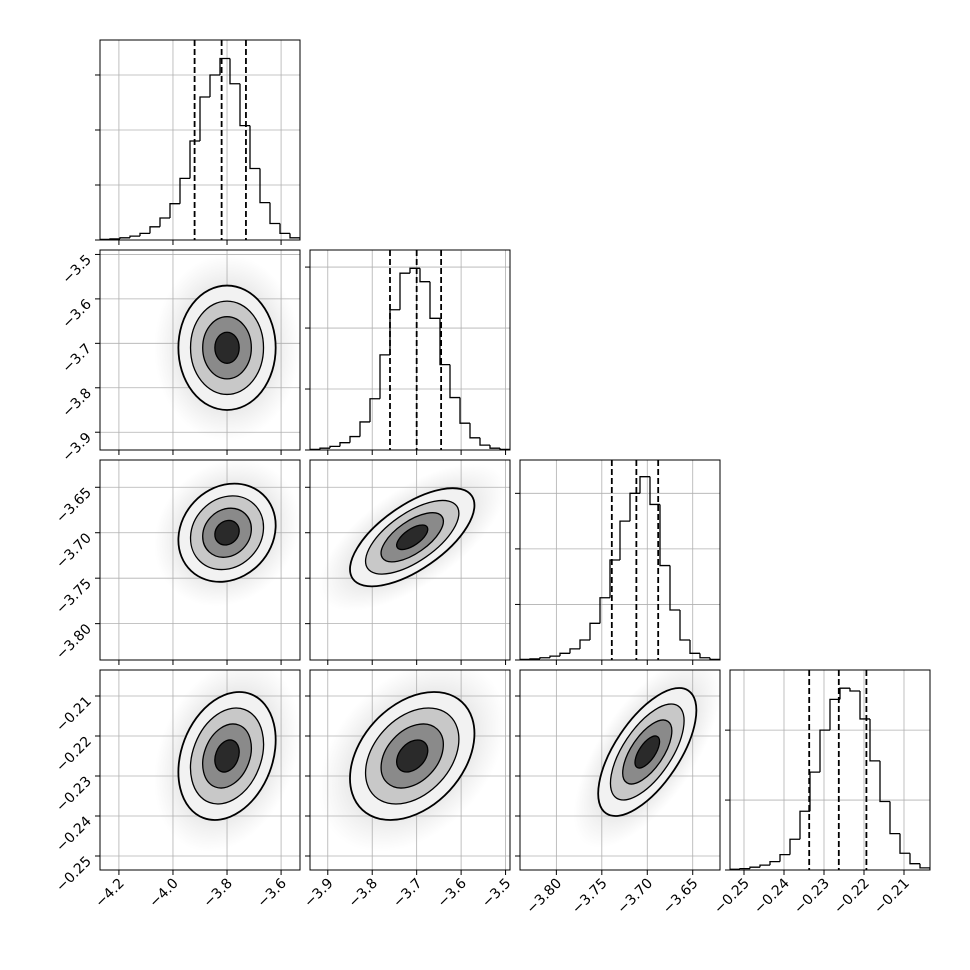 The width and height of the screenshot is (970, 970). I want to click on x-tick-label: −3.80, so click(545, 897).